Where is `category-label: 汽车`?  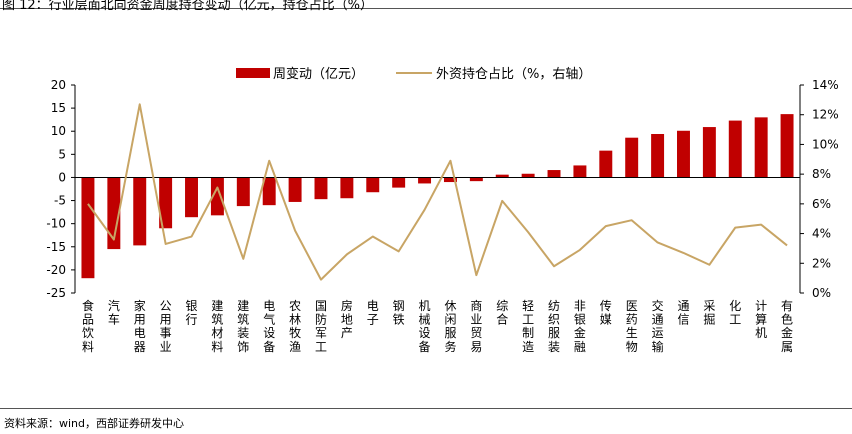 category-label: 汽车 is located at coordinates (114, 312).